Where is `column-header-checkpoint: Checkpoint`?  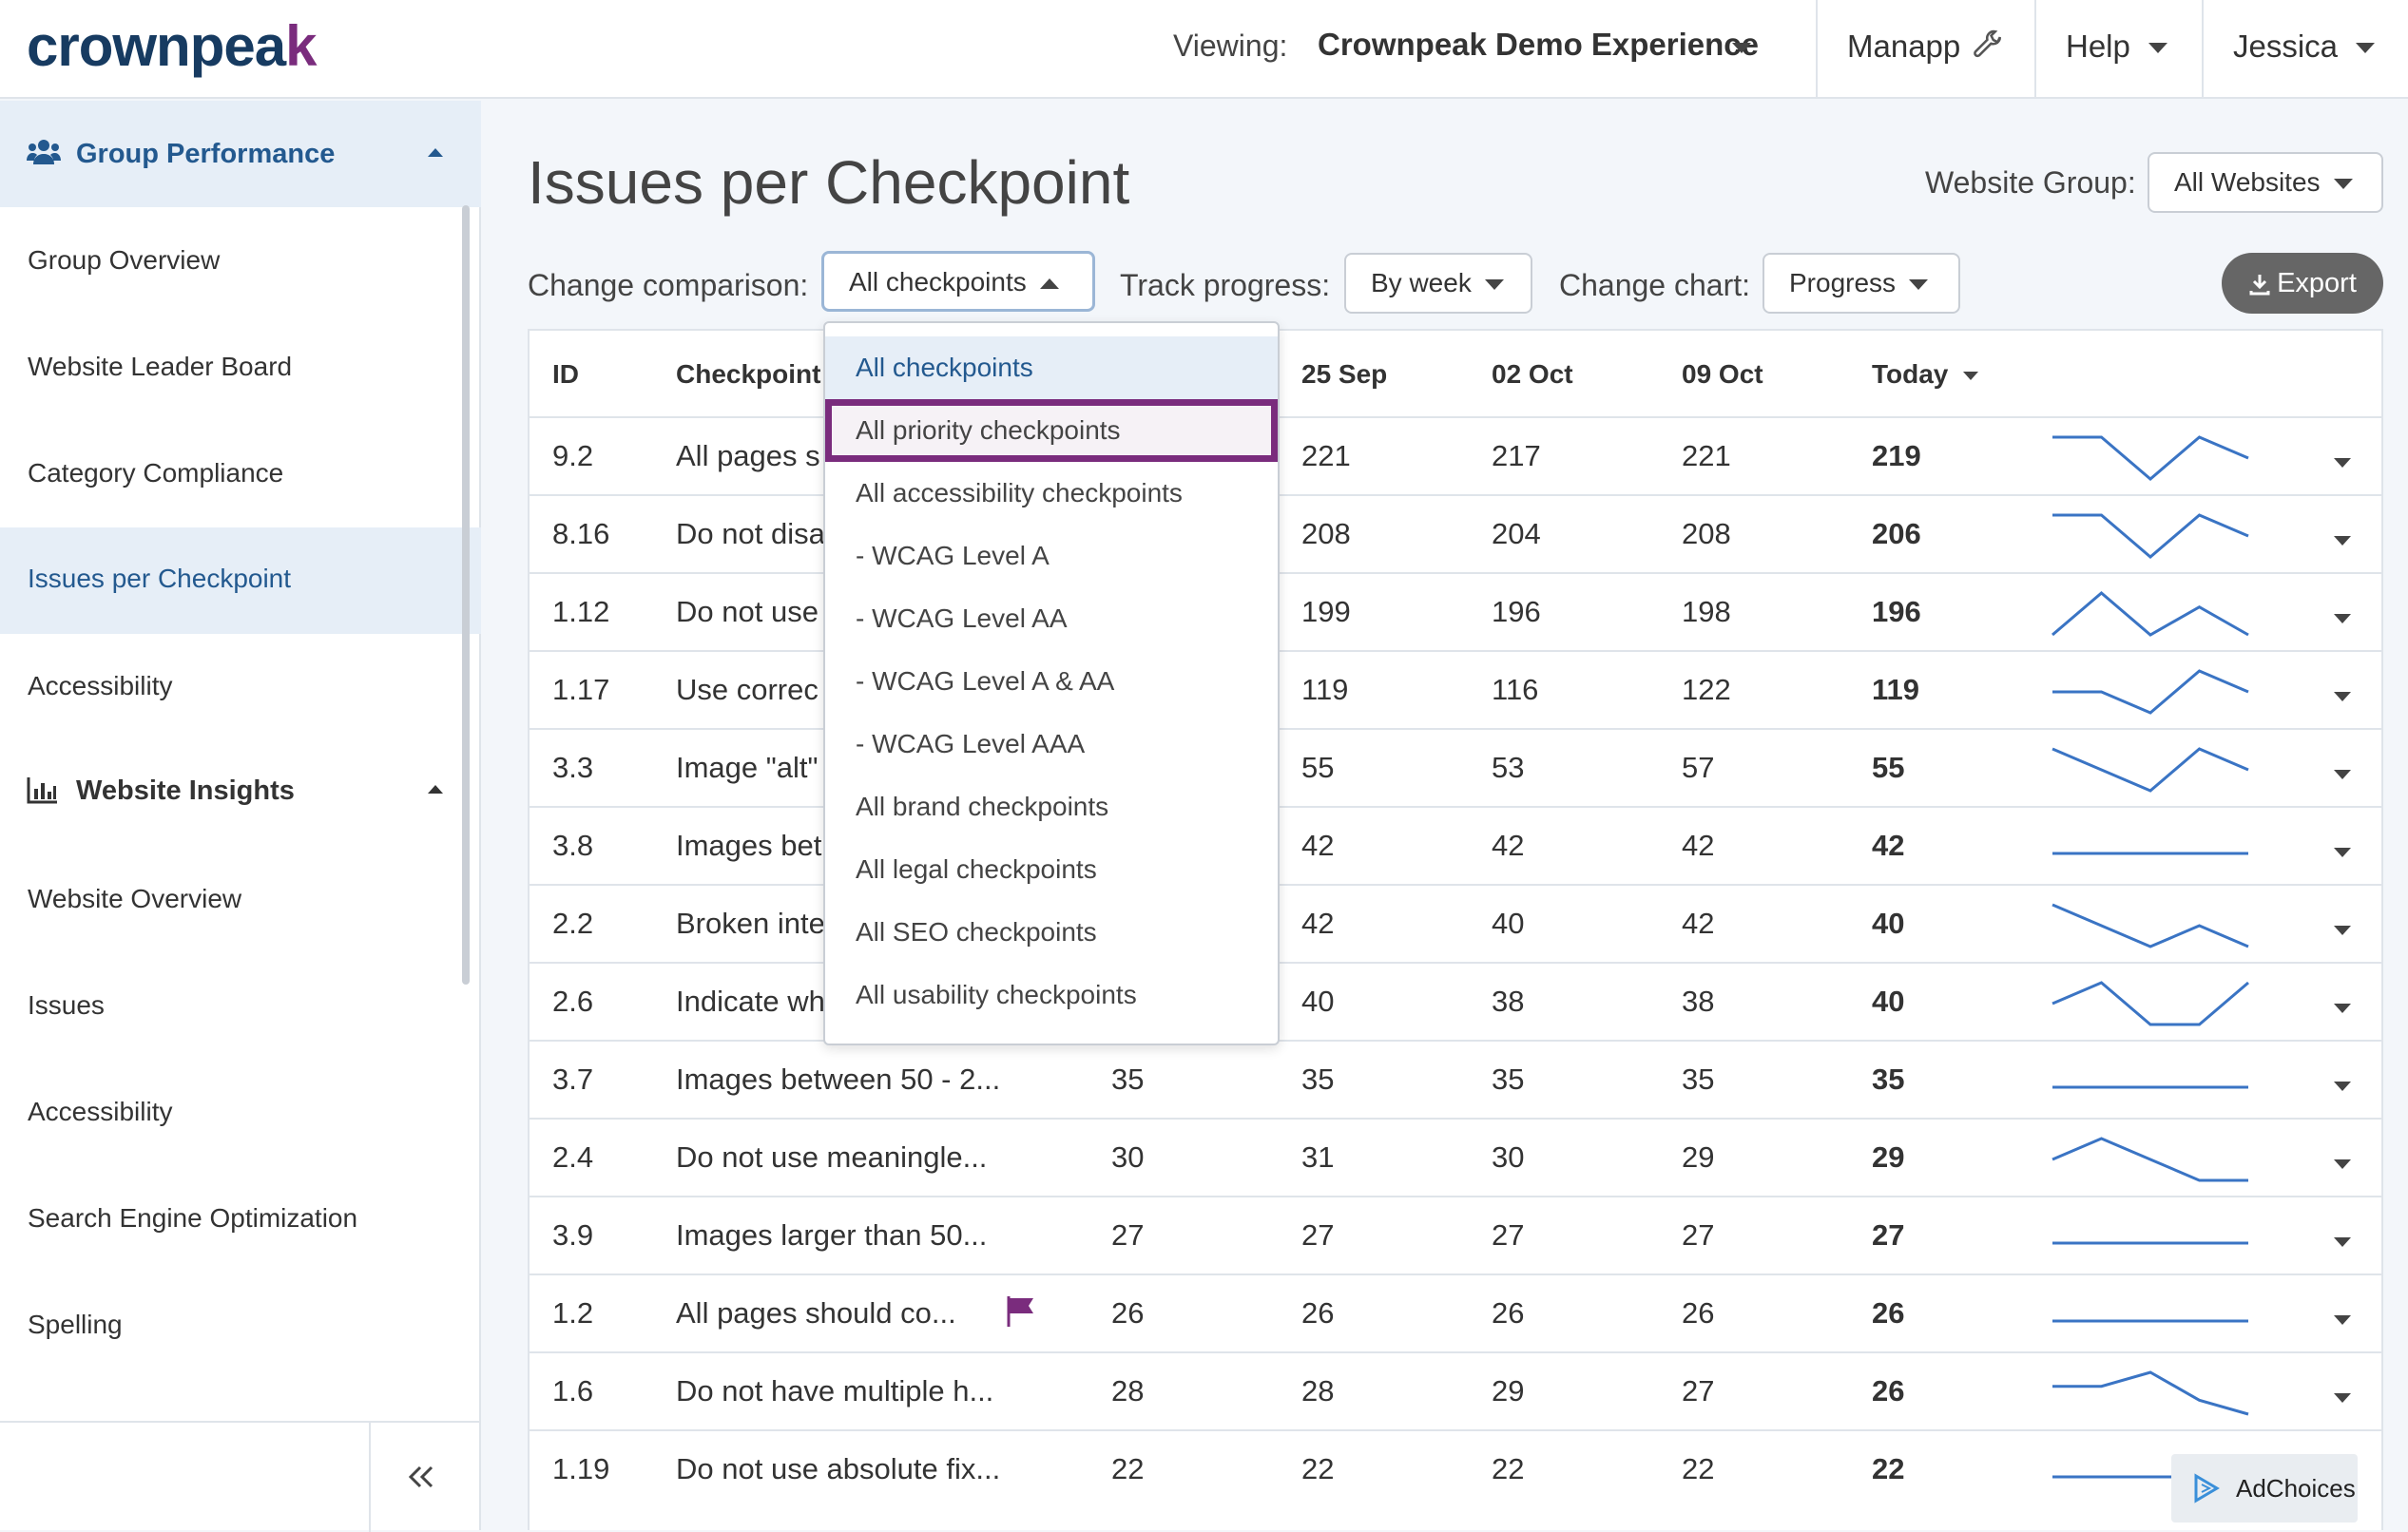 column-header-checkpoint: Checkpoint is located at coordinates (748, 374).